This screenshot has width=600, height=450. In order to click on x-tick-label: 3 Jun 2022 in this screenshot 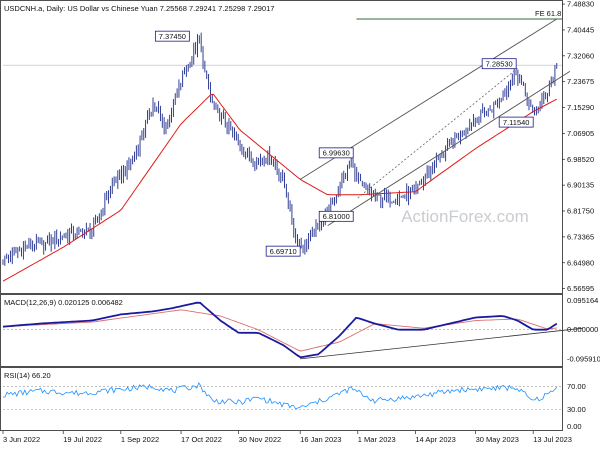, I will do `click(21, 439)`.